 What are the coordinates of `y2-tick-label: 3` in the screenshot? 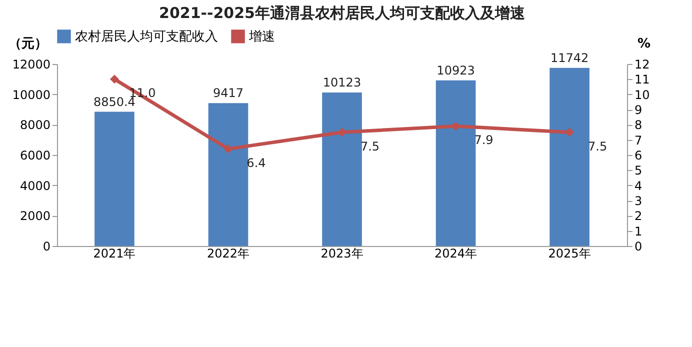 It's located at (638, 201).